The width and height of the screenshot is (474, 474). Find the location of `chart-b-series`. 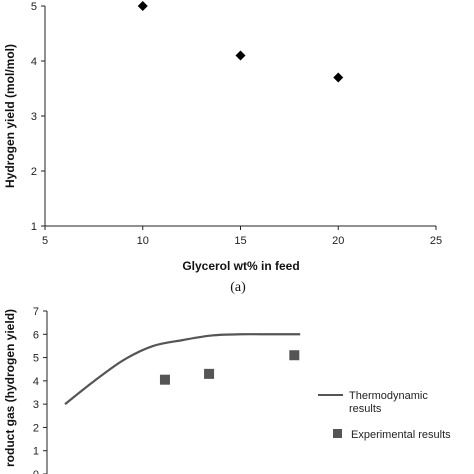

chart-b-series is located at coordinates (182, 369).